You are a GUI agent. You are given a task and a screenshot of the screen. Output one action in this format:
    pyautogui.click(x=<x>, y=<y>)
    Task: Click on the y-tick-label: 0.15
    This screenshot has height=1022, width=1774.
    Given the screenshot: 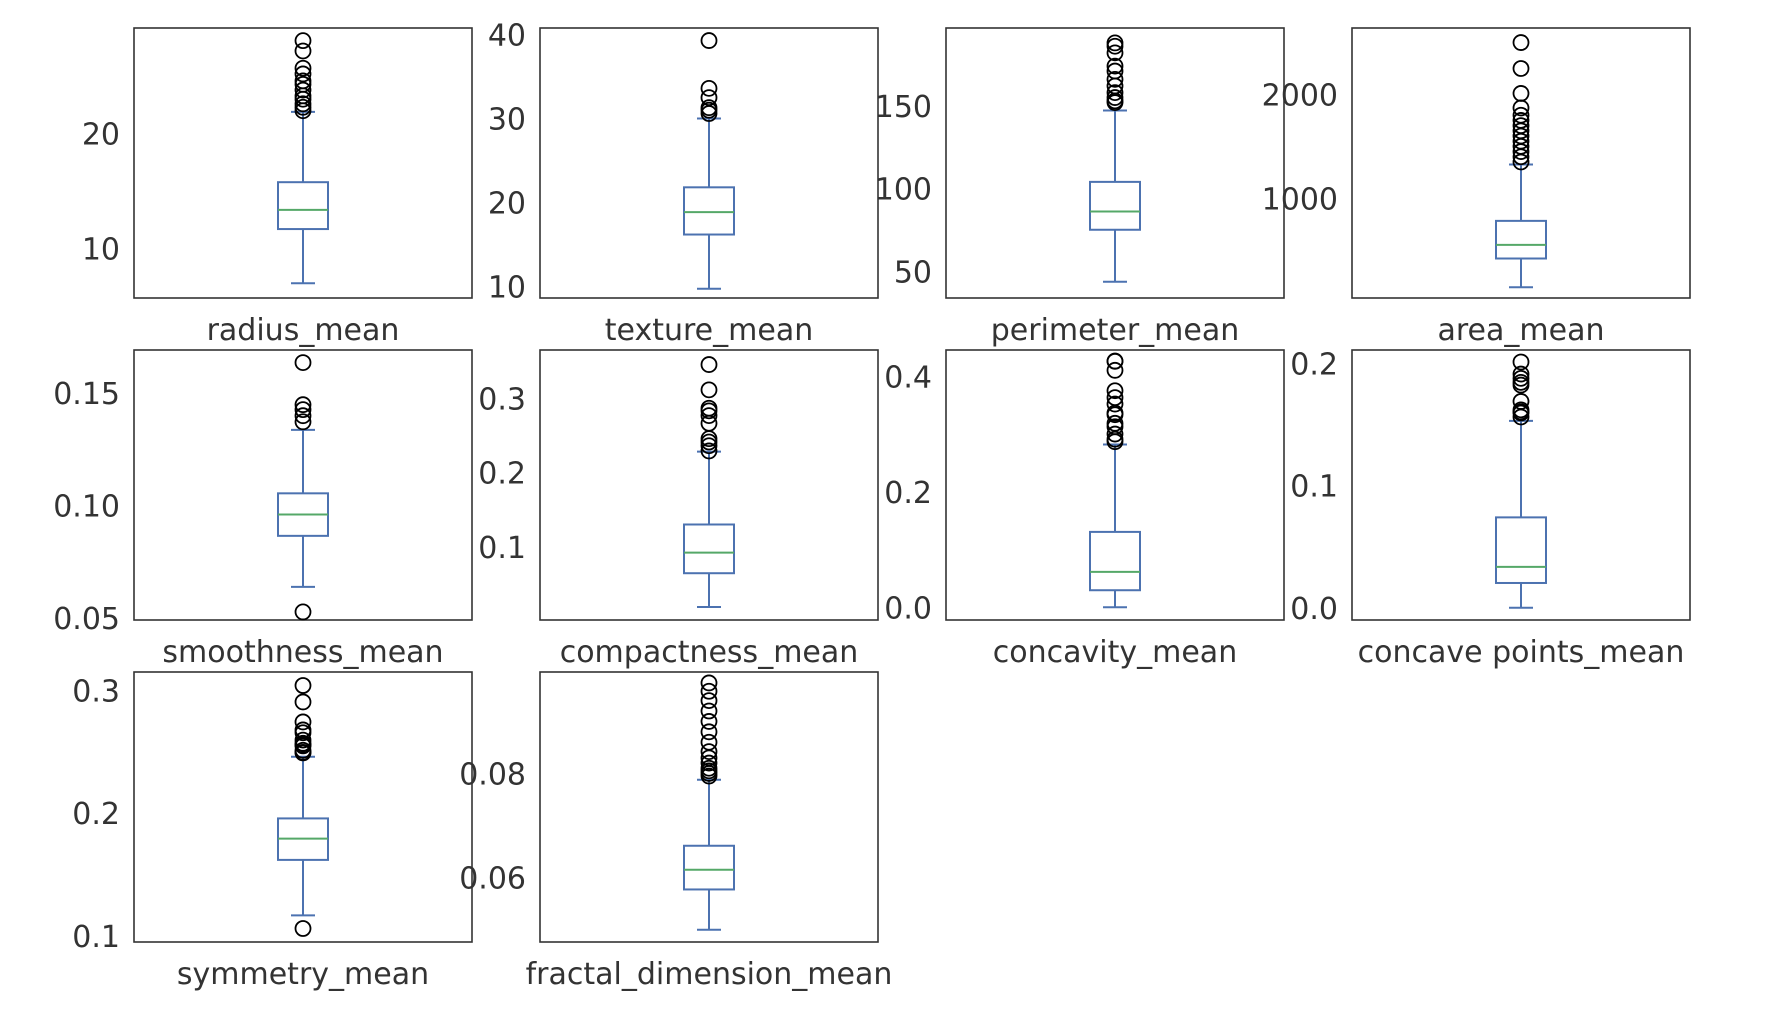 What is the action you would take?
    pyautogui.click(x=86, y=394)
    